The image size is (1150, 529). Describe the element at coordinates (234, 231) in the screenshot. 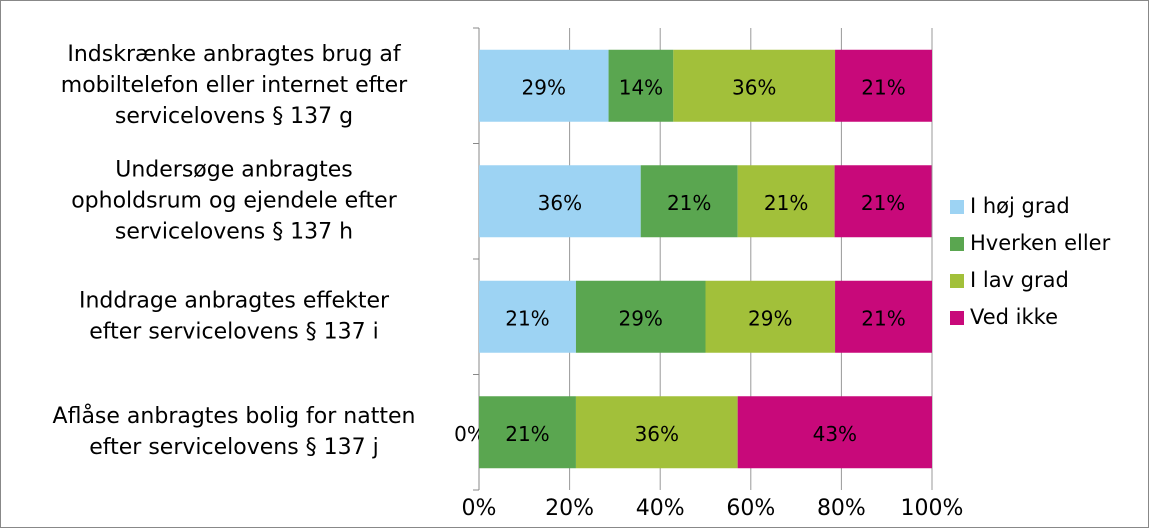

I see `y-tick-label: servicelovens § 137 h` at that location.